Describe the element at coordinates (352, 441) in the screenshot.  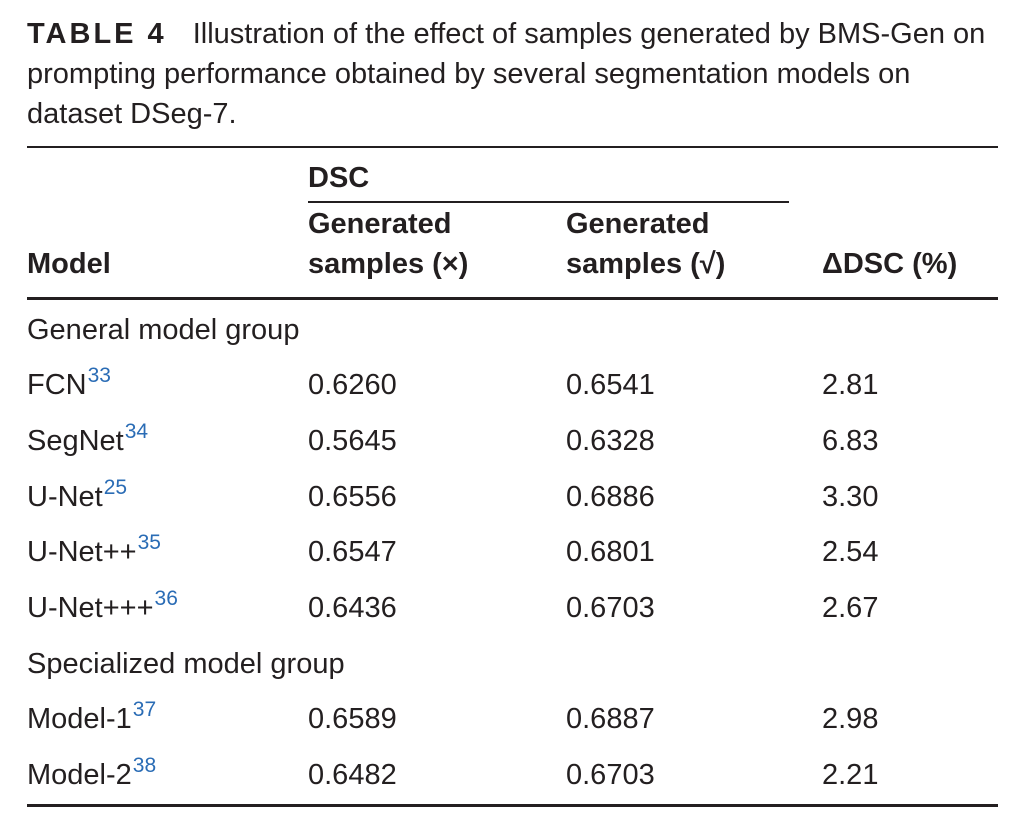
I see `dsc-without-cell: 0.5645` at that location.